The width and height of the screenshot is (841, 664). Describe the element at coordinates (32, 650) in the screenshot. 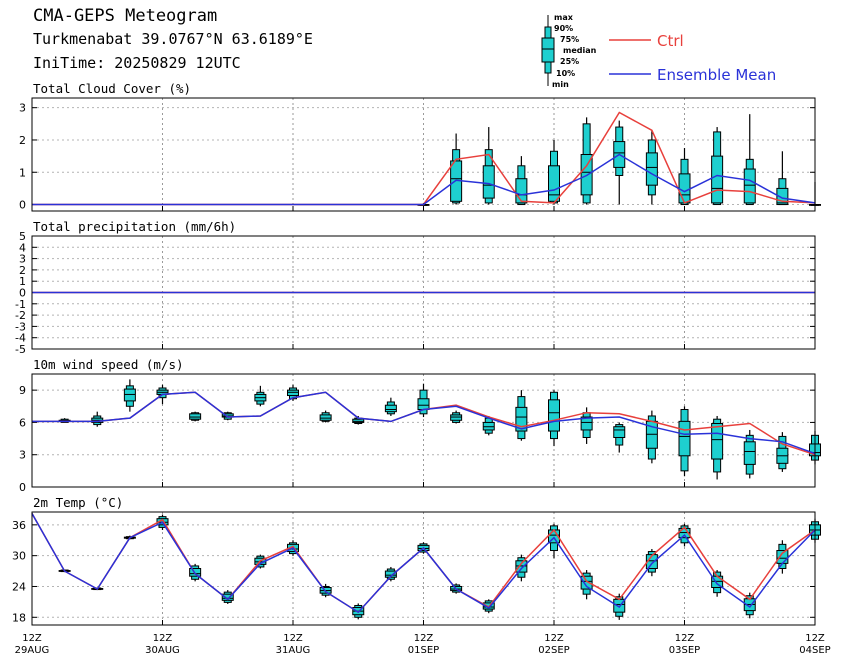

I see `x-tick-label-date: 29AUG` at that location.